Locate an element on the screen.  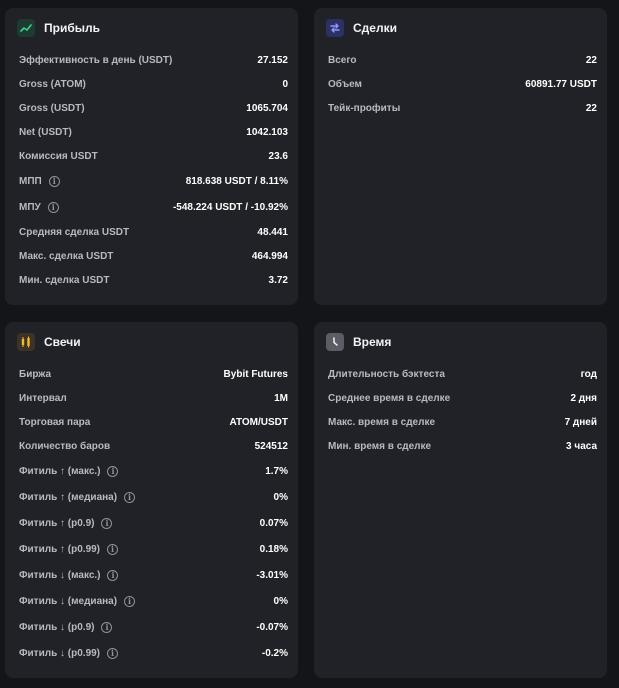
profit-row: Gross (USDT) 1065.704 is located at coordinates (151, 108).